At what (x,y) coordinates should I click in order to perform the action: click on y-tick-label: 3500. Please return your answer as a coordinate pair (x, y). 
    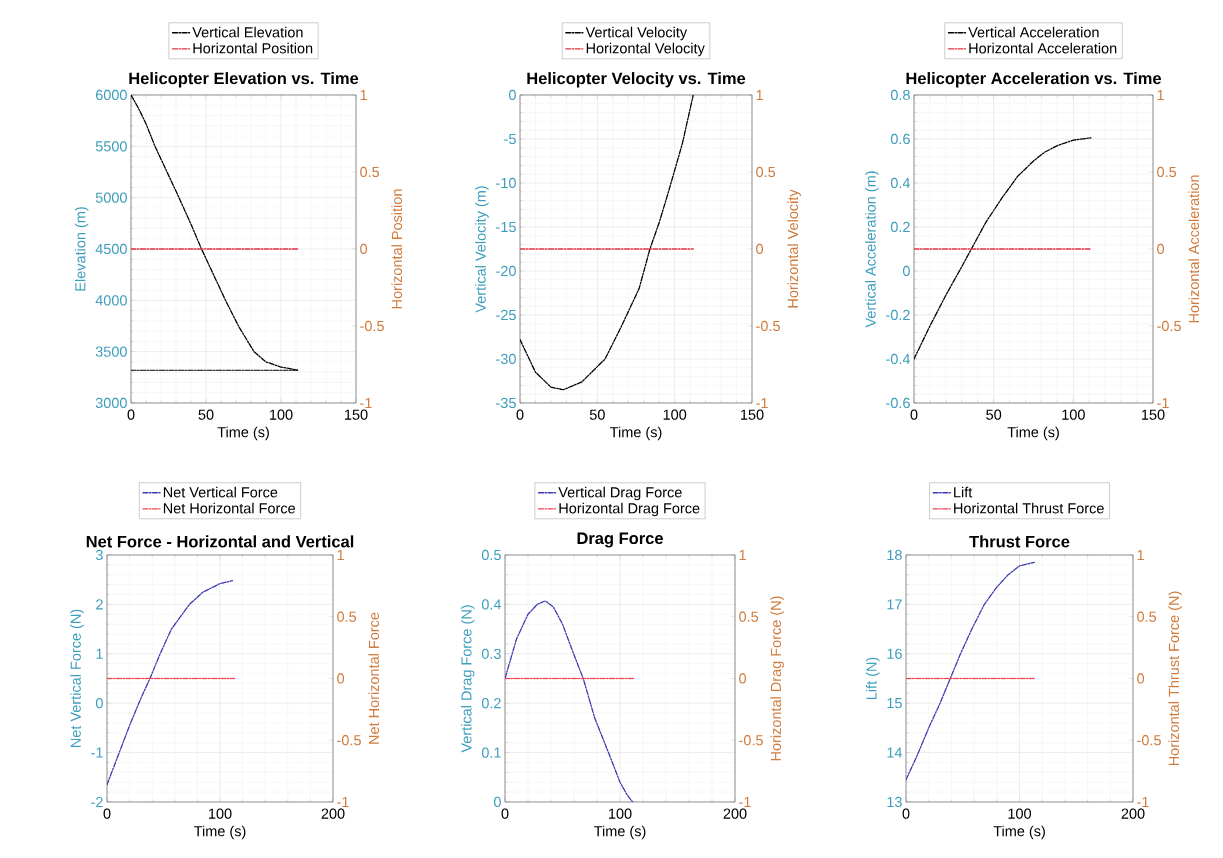
    Looking at the image, I should click on (111, 351).